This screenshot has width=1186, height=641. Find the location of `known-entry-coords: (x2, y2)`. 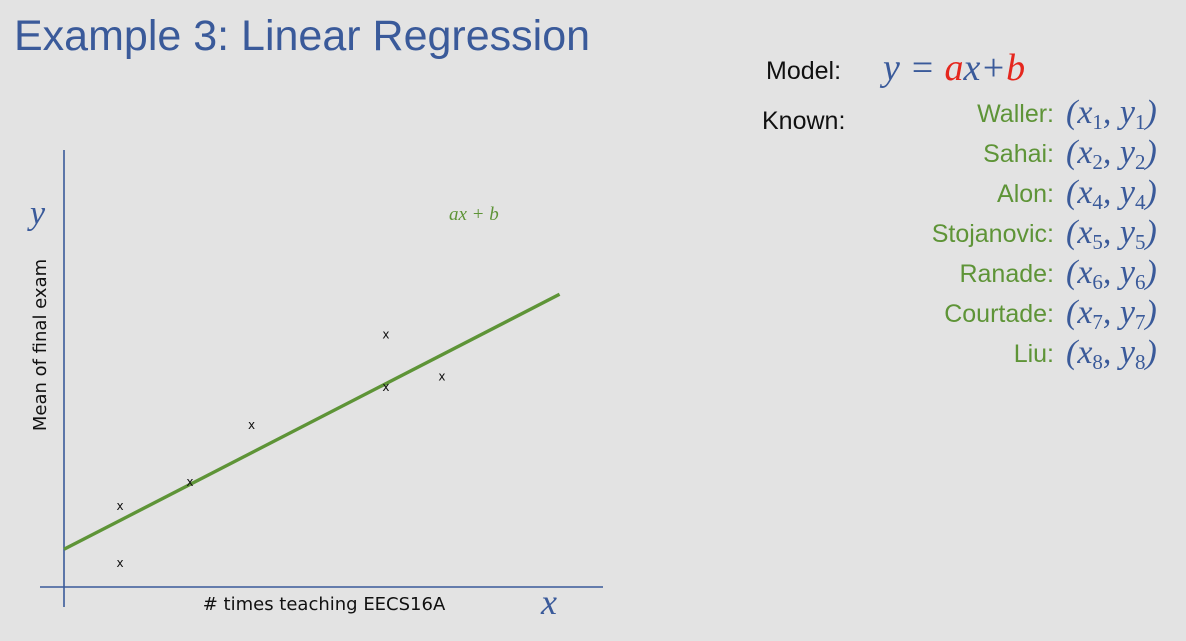

known-entry-coords: (x2, y2) is located at coordinates (1111, 153).